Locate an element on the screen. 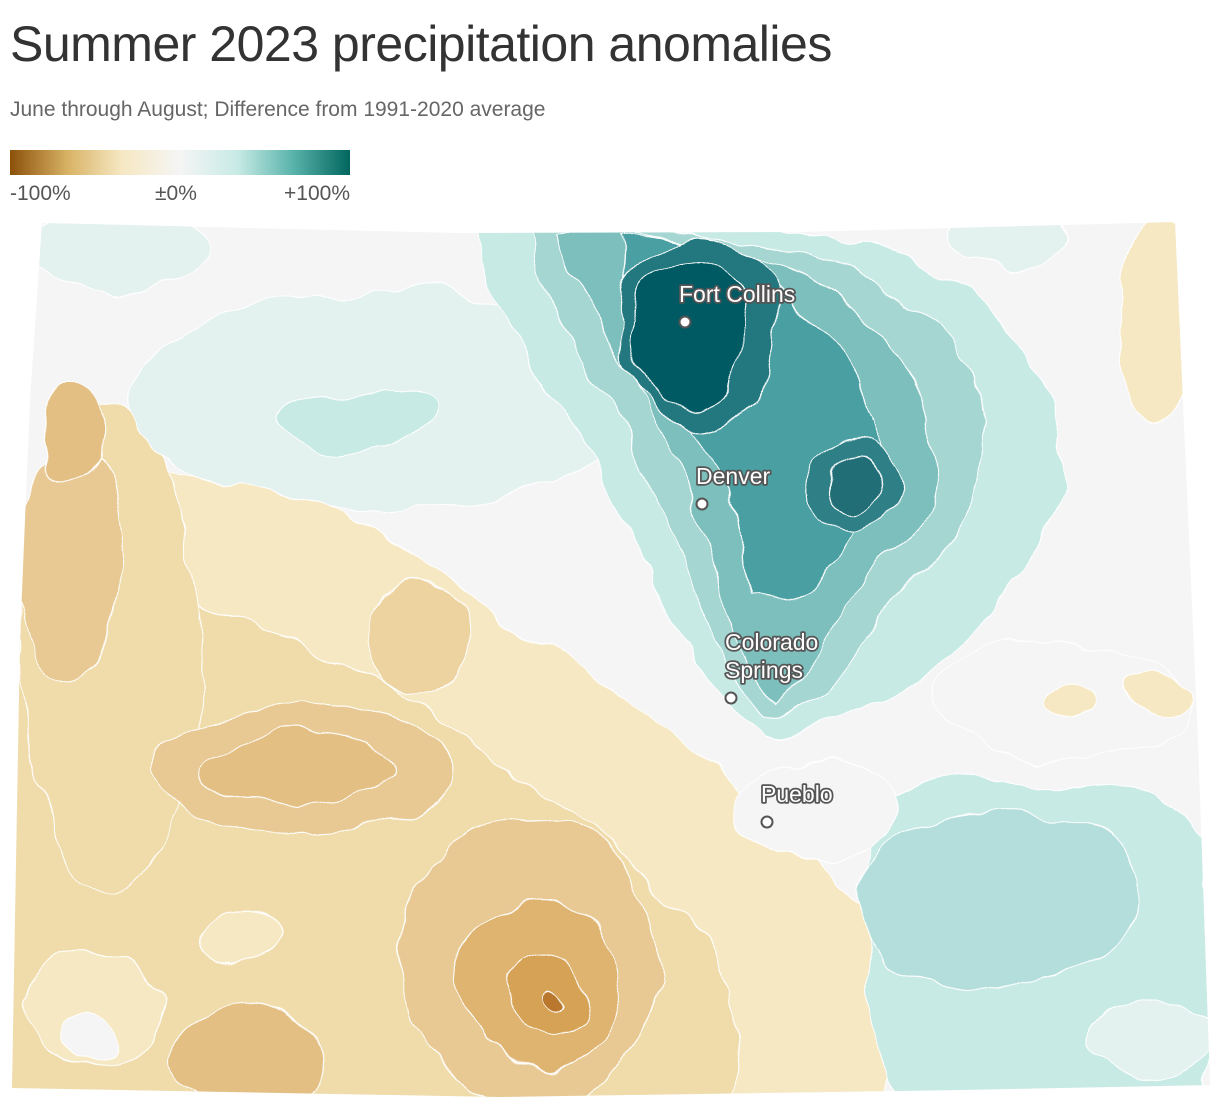 The width and height of the screenshot is (1220, 1104). legend-max-label: +100% is located at coordinates (317, 193).